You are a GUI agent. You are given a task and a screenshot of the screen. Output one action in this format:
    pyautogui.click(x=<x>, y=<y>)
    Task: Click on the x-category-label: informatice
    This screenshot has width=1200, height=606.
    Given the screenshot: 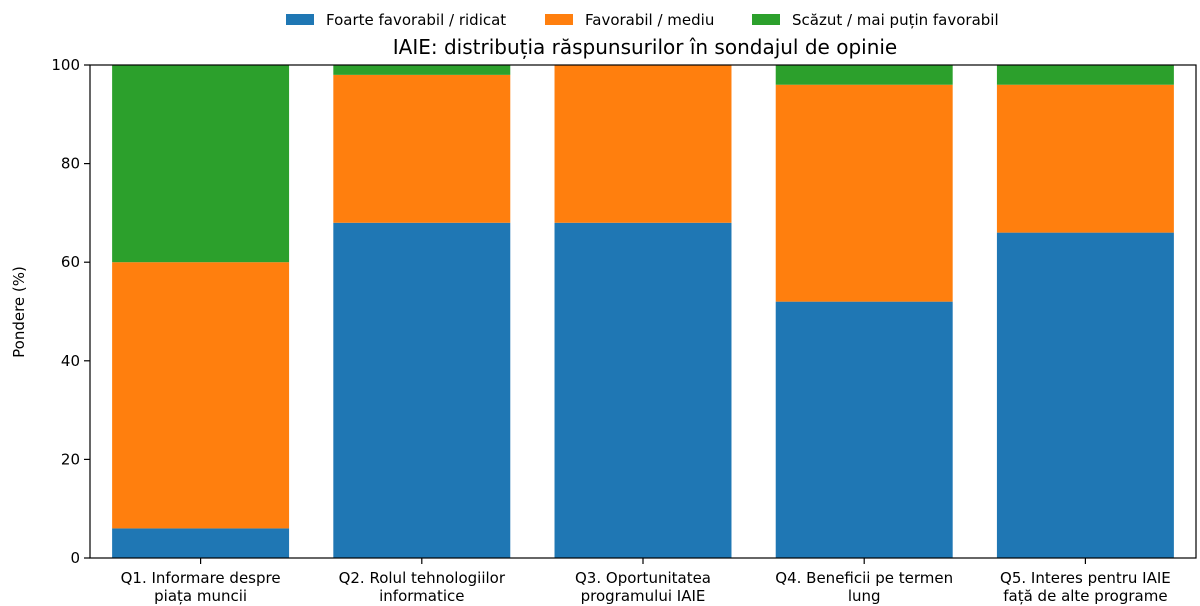 What is the action you would take?
    pyautogui.click(x=421, y=596)
    